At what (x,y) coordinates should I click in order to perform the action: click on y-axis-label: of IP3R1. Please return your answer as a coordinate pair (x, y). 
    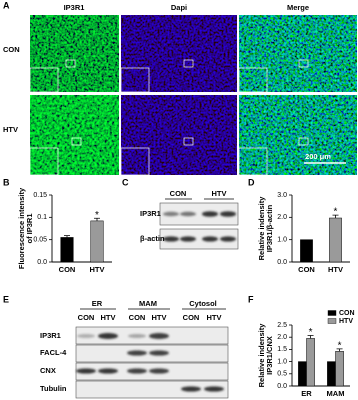
    Looking at the image, I should click on (29, 228).